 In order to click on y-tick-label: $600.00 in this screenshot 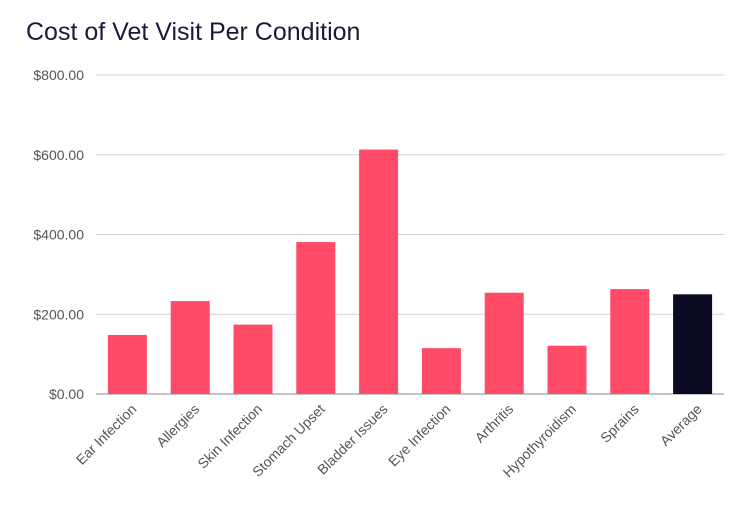, I will do `click(58, 155)`.